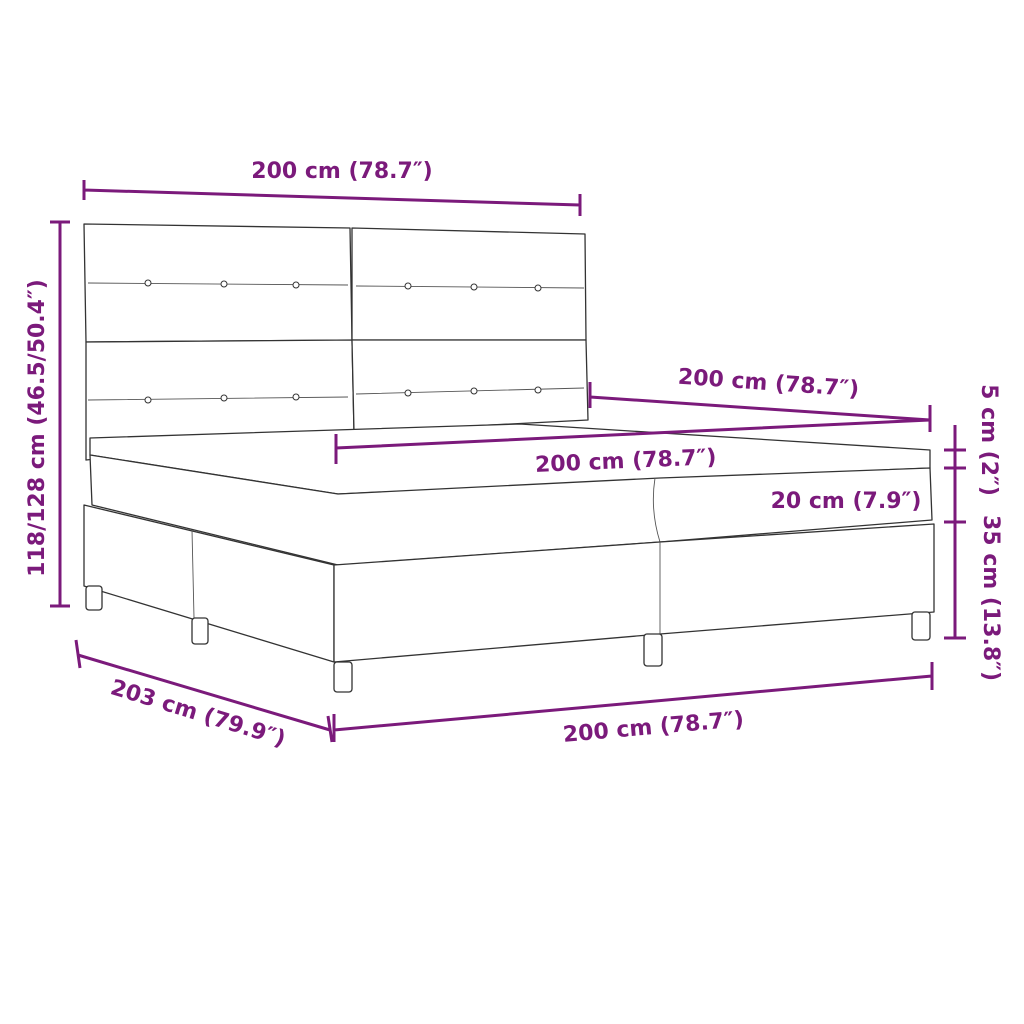 This screenshot has width=1024, height=1024. What do you see at coordinates (846, 501) in the screenshot?
I see `mattress-height-label: 20 cm (7.9″)` at bounding box center [846, 501].